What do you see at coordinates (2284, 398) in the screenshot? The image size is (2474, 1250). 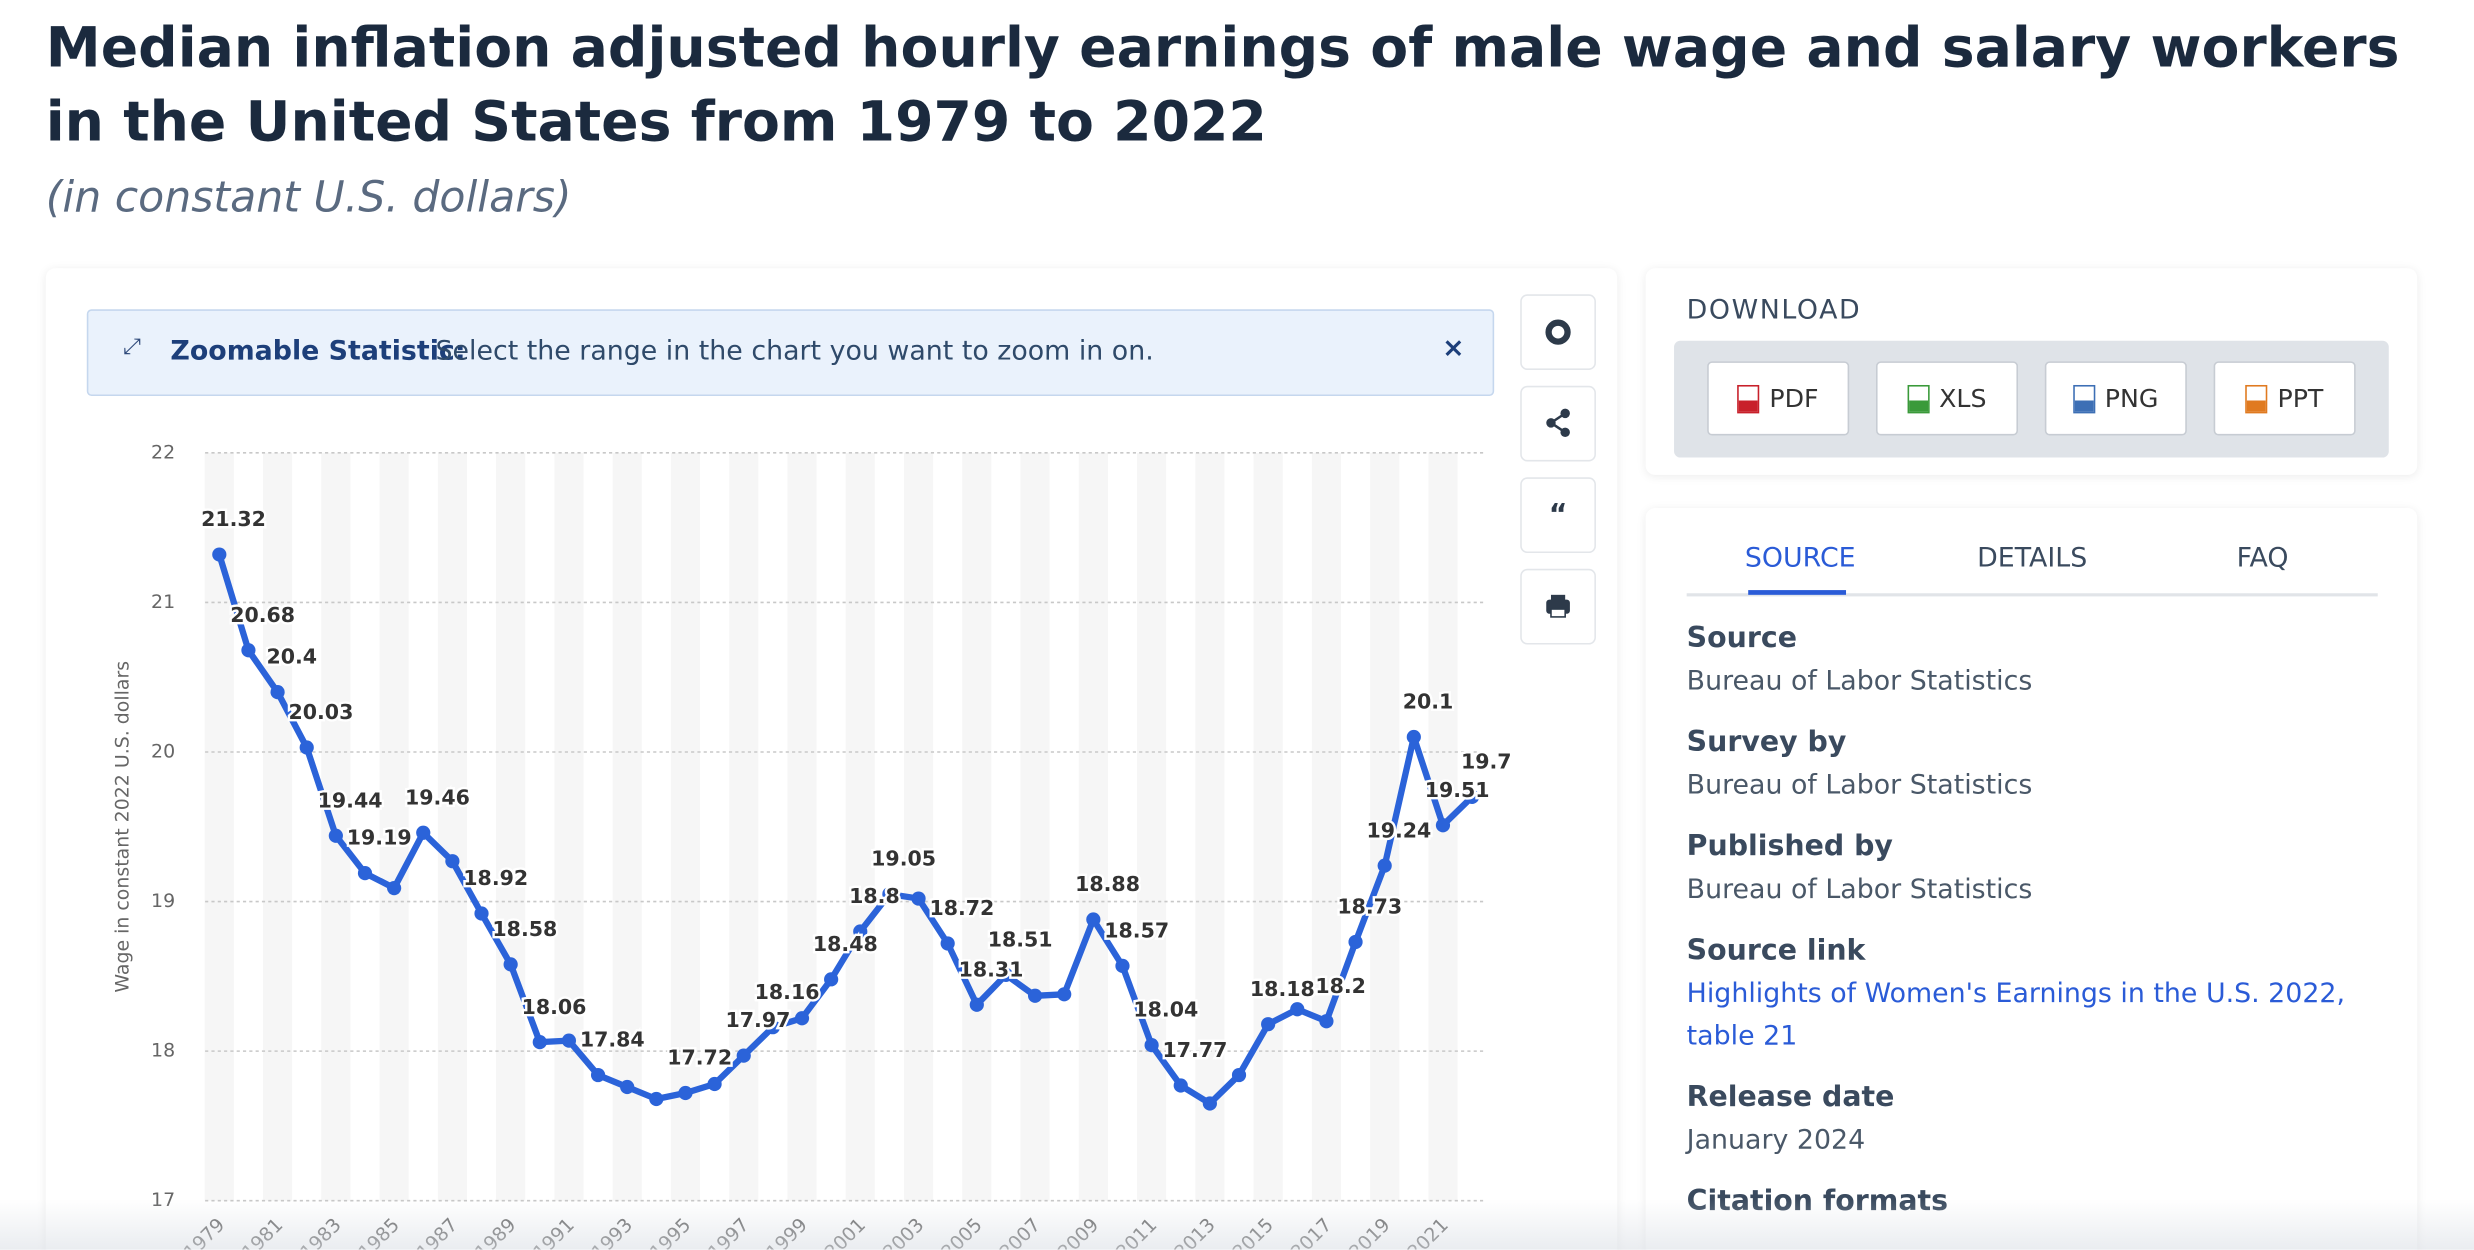 I see `download-button: PPT` at bounding box center [2284, 398].